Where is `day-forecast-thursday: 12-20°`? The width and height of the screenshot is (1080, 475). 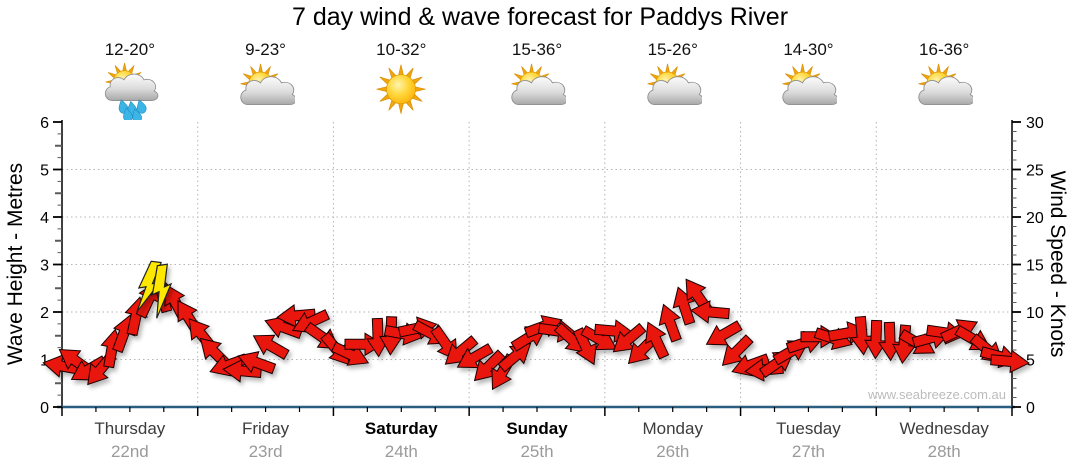
day-forecast-thursday: 12-20° is located at coordinates (130, 80).